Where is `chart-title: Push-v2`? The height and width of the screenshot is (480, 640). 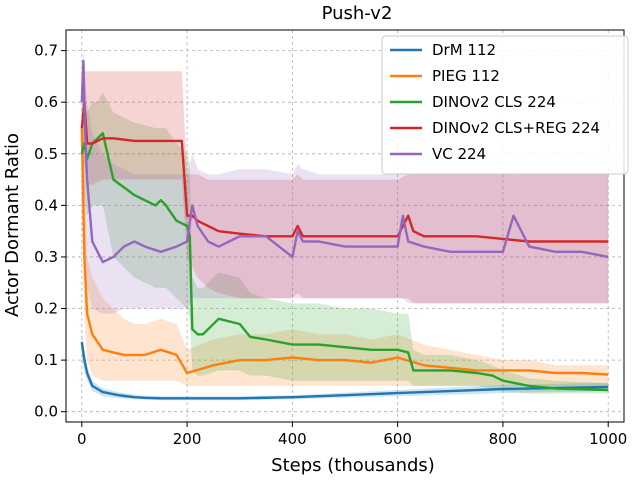 chart-title: Push-v2 is located at coordinates (357, 13).